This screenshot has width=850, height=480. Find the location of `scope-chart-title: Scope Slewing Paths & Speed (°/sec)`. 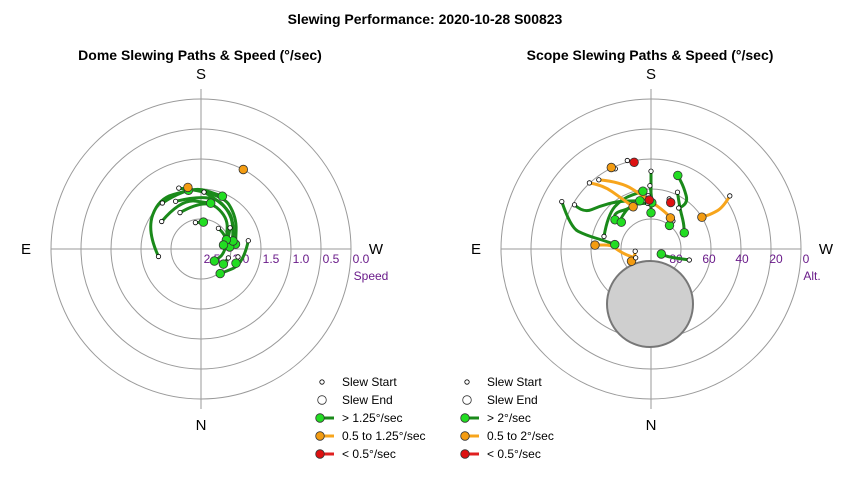

scope-chart-title: Scope Slewing Paths & Speed (°/sec) is located at coordinates (650, 55).